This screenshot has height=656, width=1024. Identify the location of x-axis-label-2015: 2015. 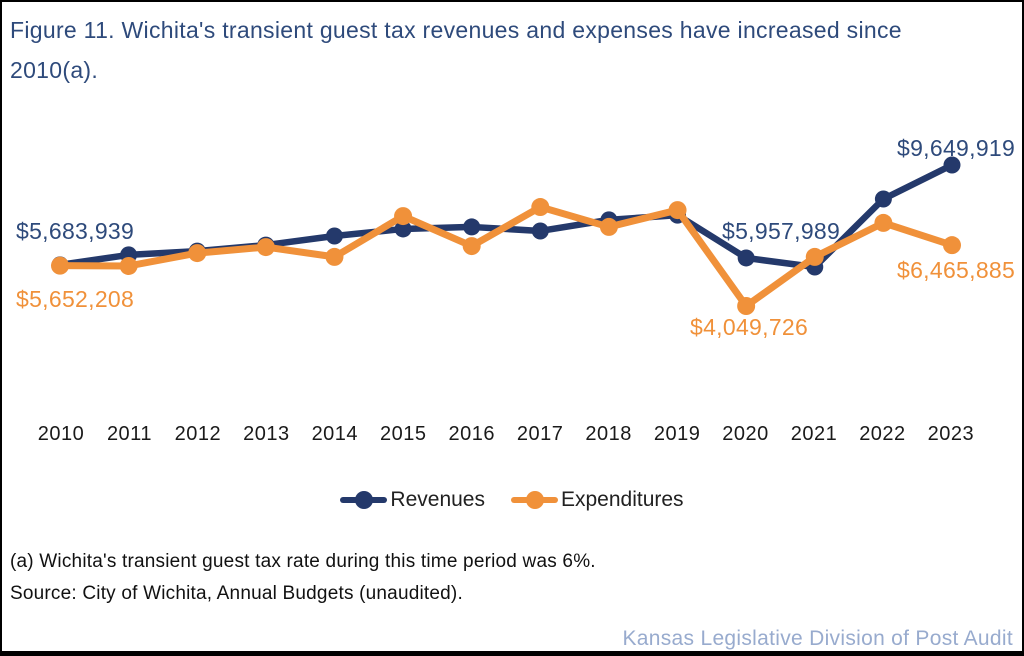
(403, 434).